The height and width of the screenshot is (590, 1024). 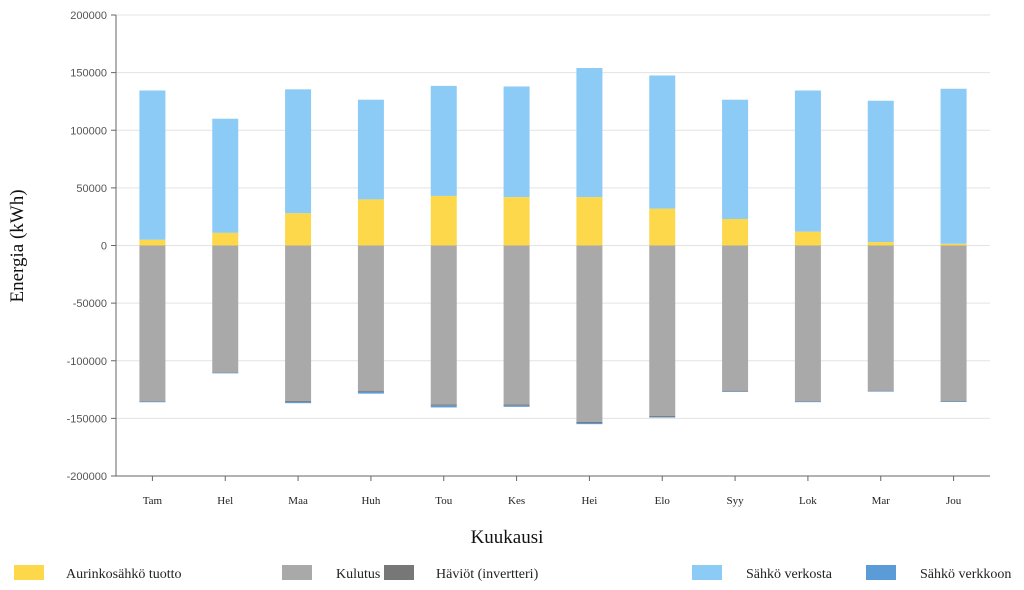 What do you see at coordinates (736, 501) in the screenshot?
I see `x-tick-label: Syy` at bounding box center [736, 501].